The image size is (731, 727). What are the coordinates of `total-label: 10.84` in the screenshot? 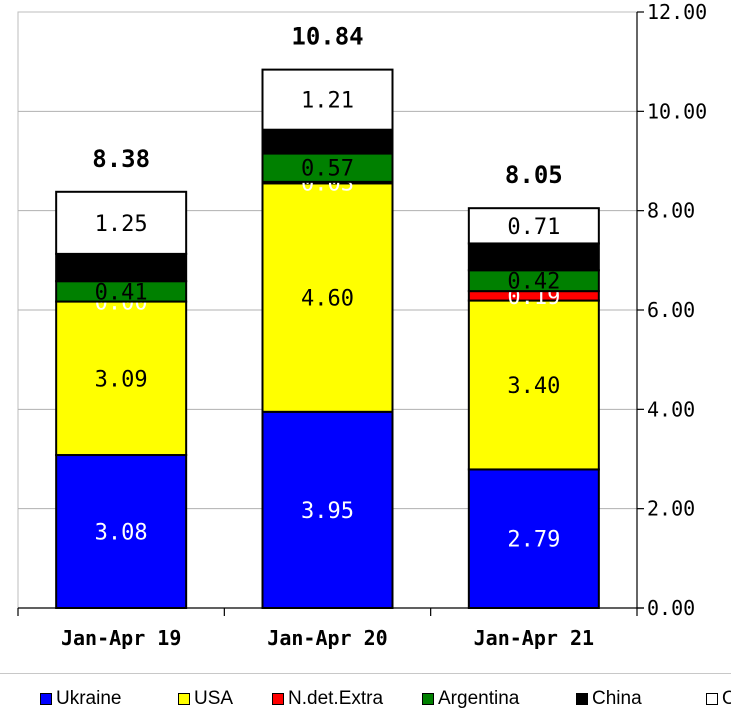 It's located at (327, 37).